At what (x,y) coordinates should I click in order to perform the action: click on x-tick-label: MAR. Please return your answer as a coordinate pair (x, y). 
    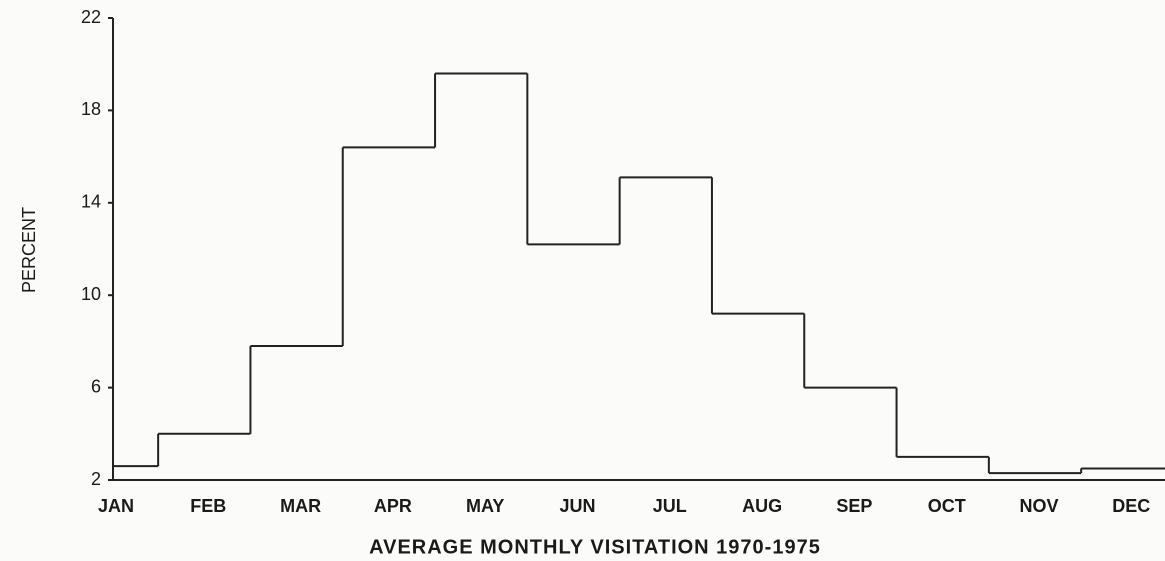
    Looking at the image, I should click on (300, 506).